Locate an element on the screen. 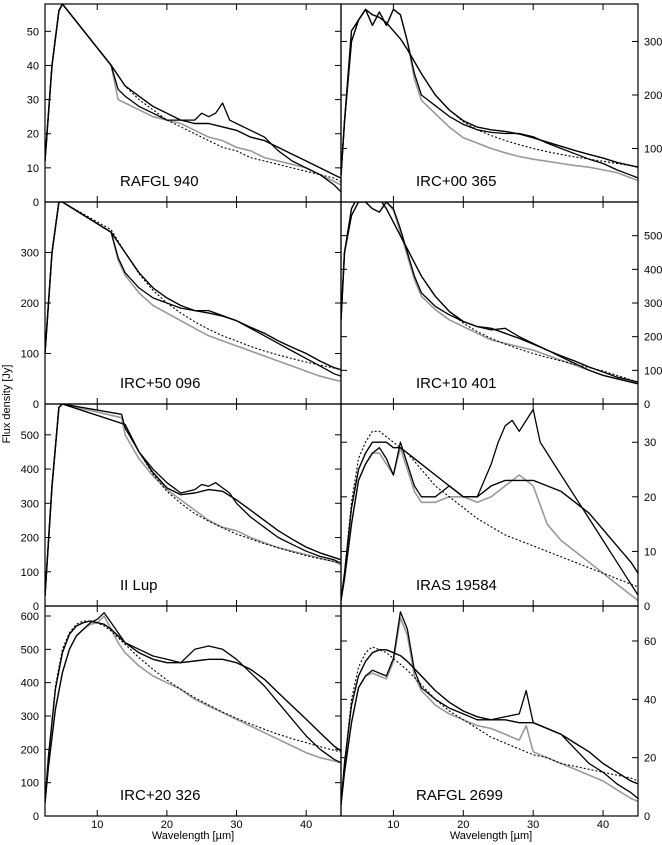  panel-4: 0 100 200 300 400 500 IRC+10 401 is located at coordinates (501, 306).